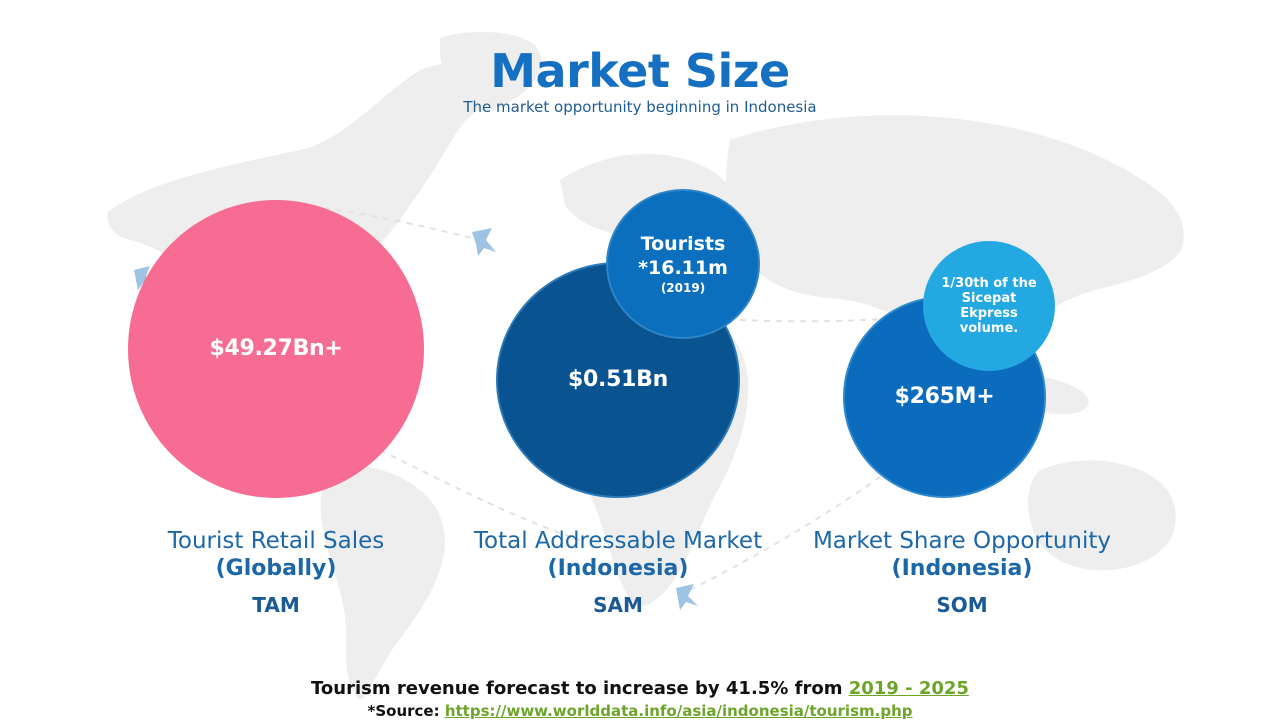 This screenshot has width=1280, height=720. What do you see at coordinates (618, 541) in the screenshot?
I see `sam-name: Total Addressable Market` at bounding box center [618, 541].